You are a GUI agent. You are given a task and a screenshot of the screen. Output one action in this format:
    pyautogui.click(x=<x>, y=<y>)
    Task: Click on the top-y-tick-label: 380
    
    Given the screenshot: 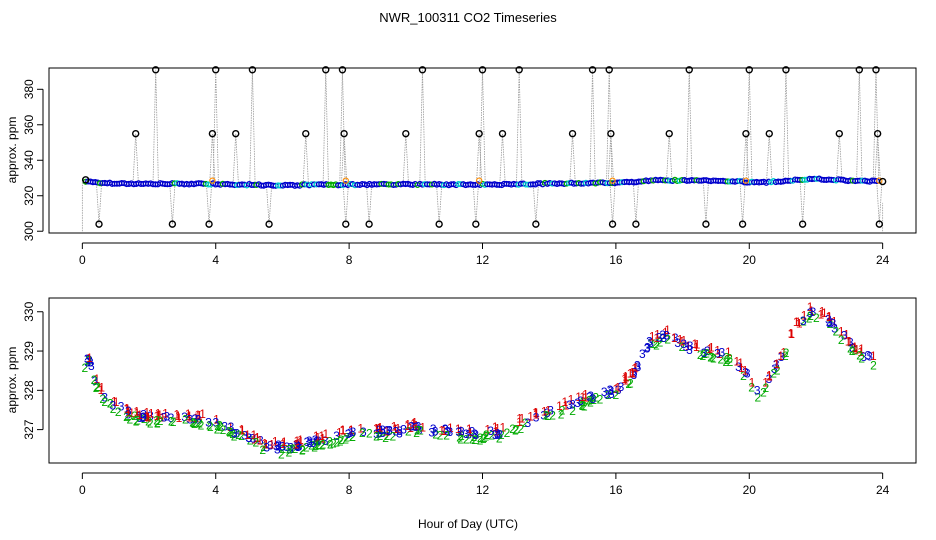 What is the action you would take?
    pyautogui.click(x=29, y=89)
    